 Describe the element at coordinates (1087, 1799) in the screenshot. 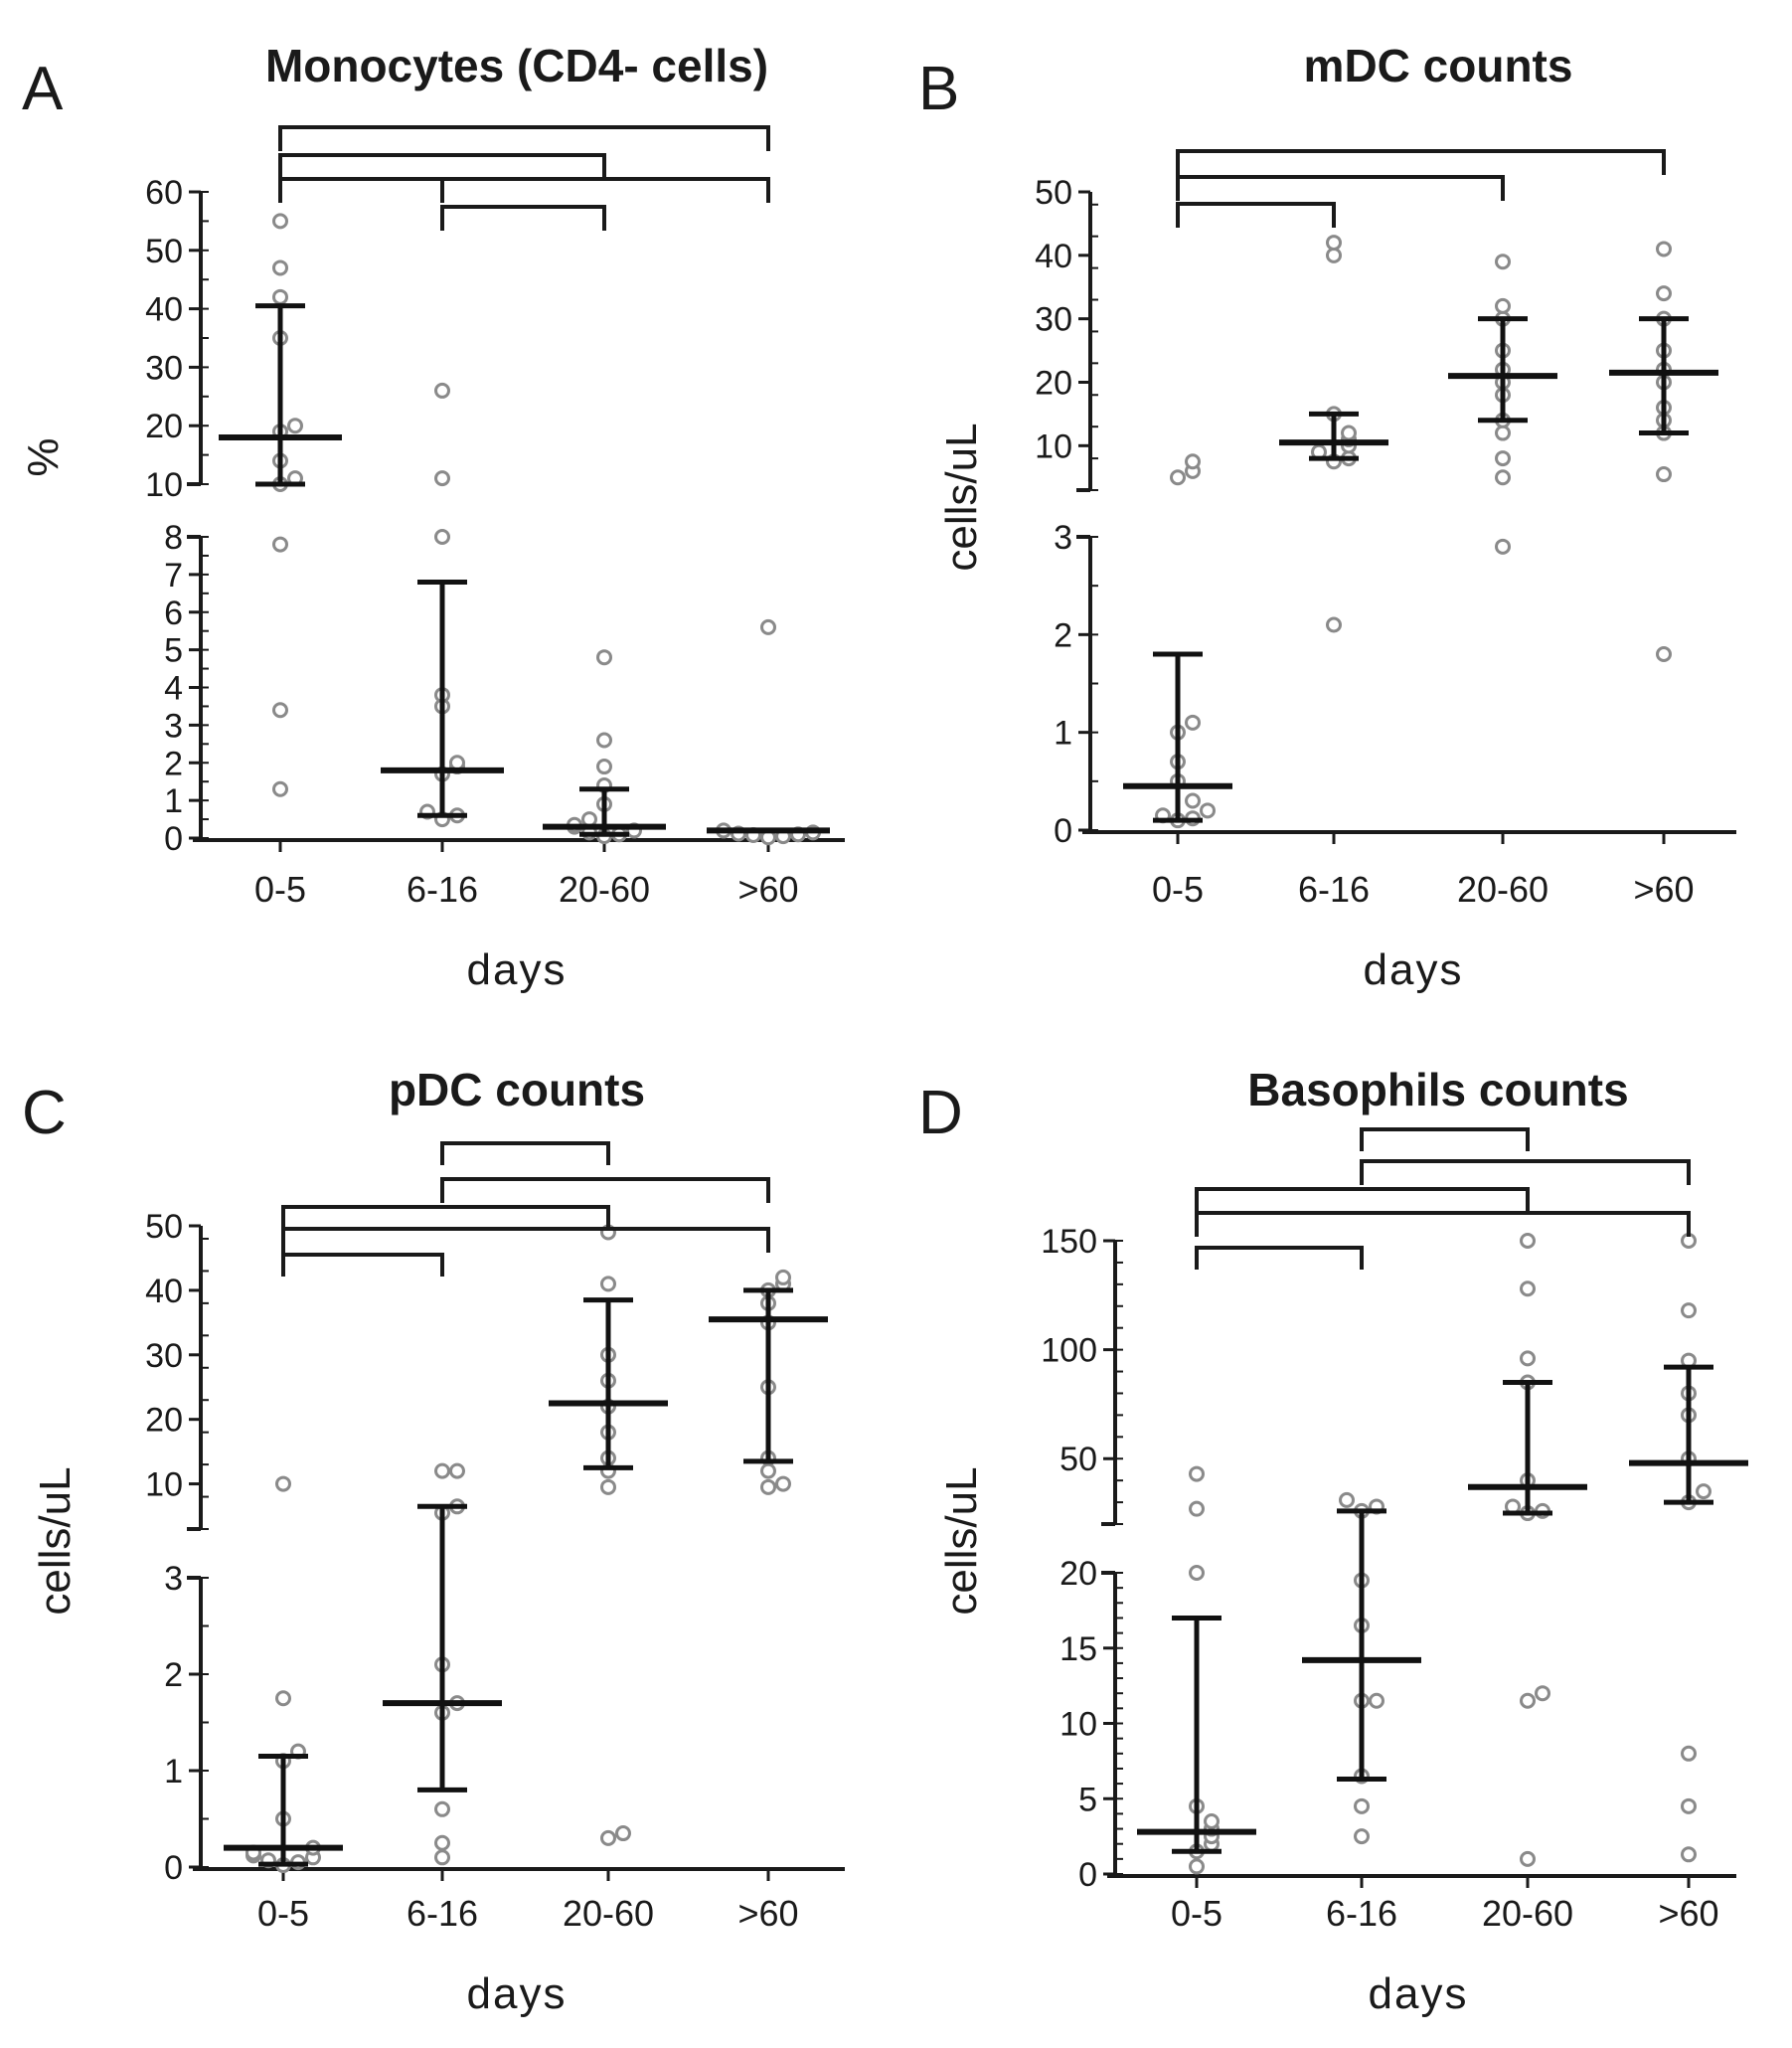

I see `y-tick-label: 5` at that location.